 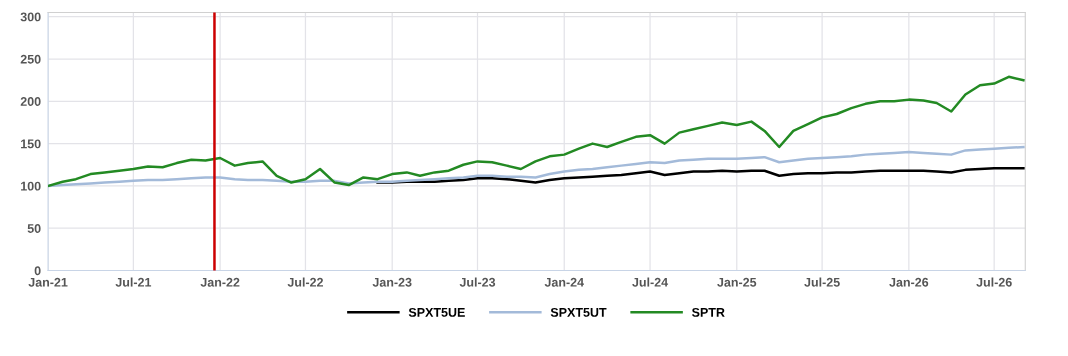 What do you see at coordinates (34, 228) in the screenshot?
I see `y-tick-label: 50` at bounding box center [34, 228].